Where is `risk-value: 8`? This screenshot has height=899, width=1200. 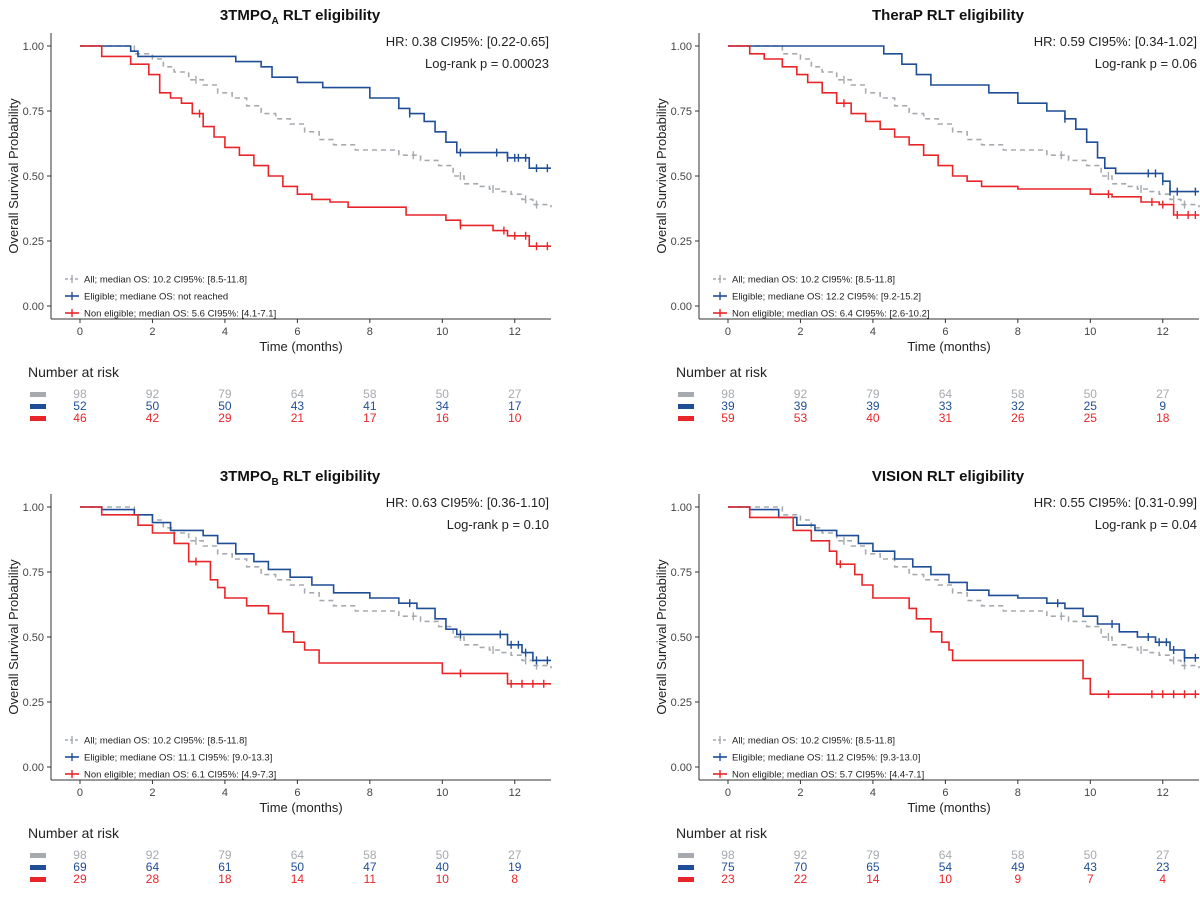 risk-value: 8 is located at coordinates (514, 879).